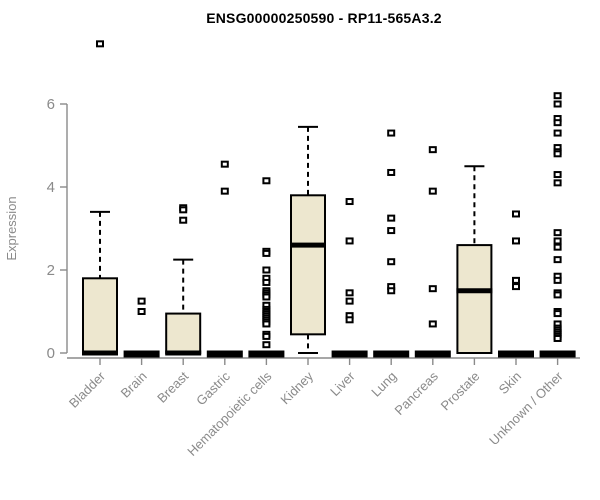  What do you see at coordinates (474, 299) in the screenshot?
I see `box-prostate` at bounding box center [474, 299].